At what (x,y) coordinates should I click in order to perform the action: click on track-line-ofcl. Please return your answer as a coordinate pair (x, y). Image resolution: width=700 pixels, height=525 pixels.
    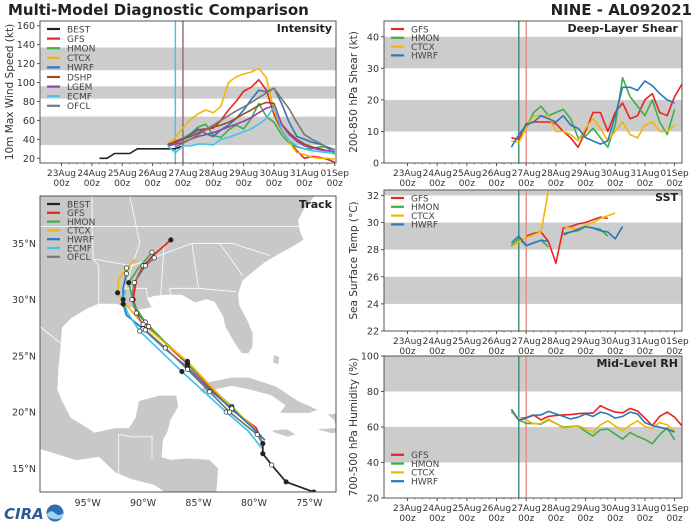
    Looking at the image, I should click on (197, 351).